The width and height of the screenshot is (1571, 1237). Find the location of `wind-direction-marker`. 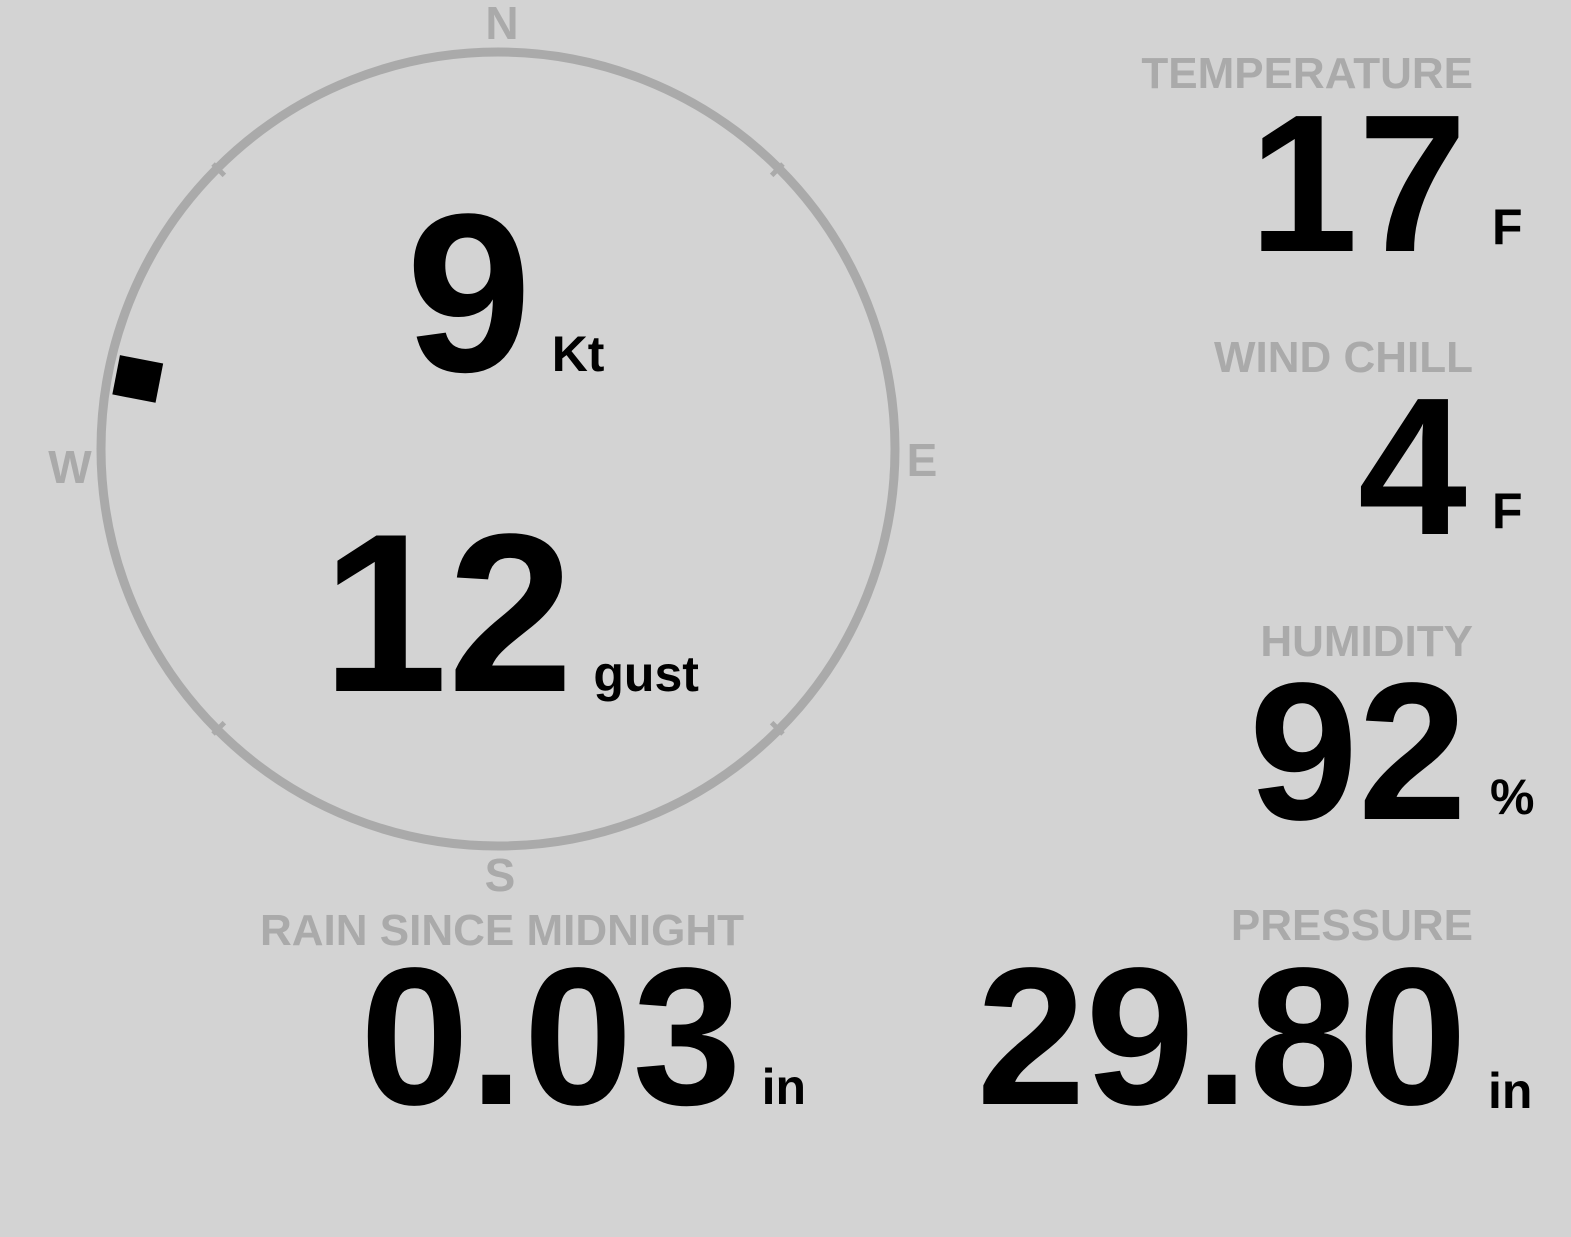

wind-direction-marker is located at coordinates (138, 379).